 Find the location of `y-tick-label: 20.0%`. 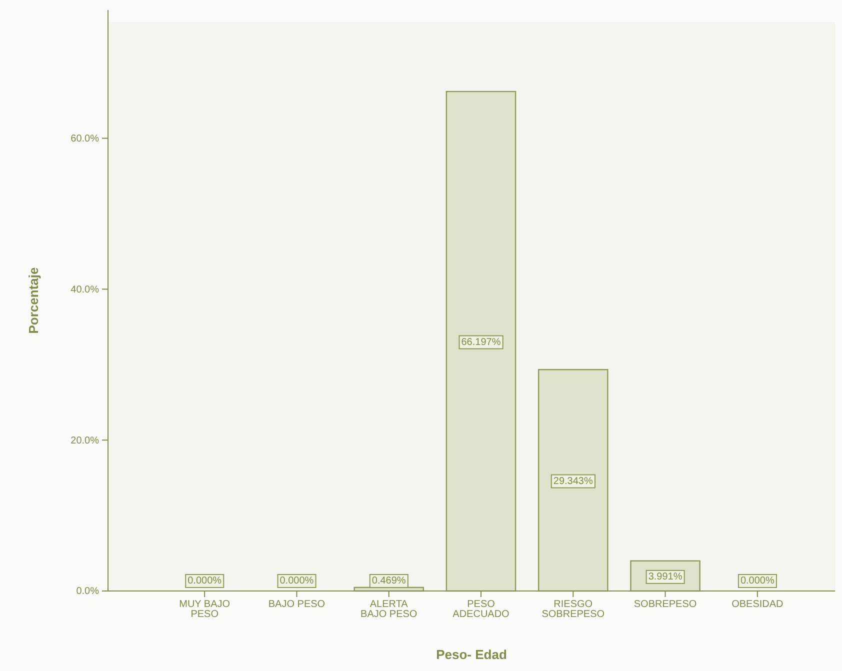

y-tick-label: 20.0% is located at coordinates (85, 440).